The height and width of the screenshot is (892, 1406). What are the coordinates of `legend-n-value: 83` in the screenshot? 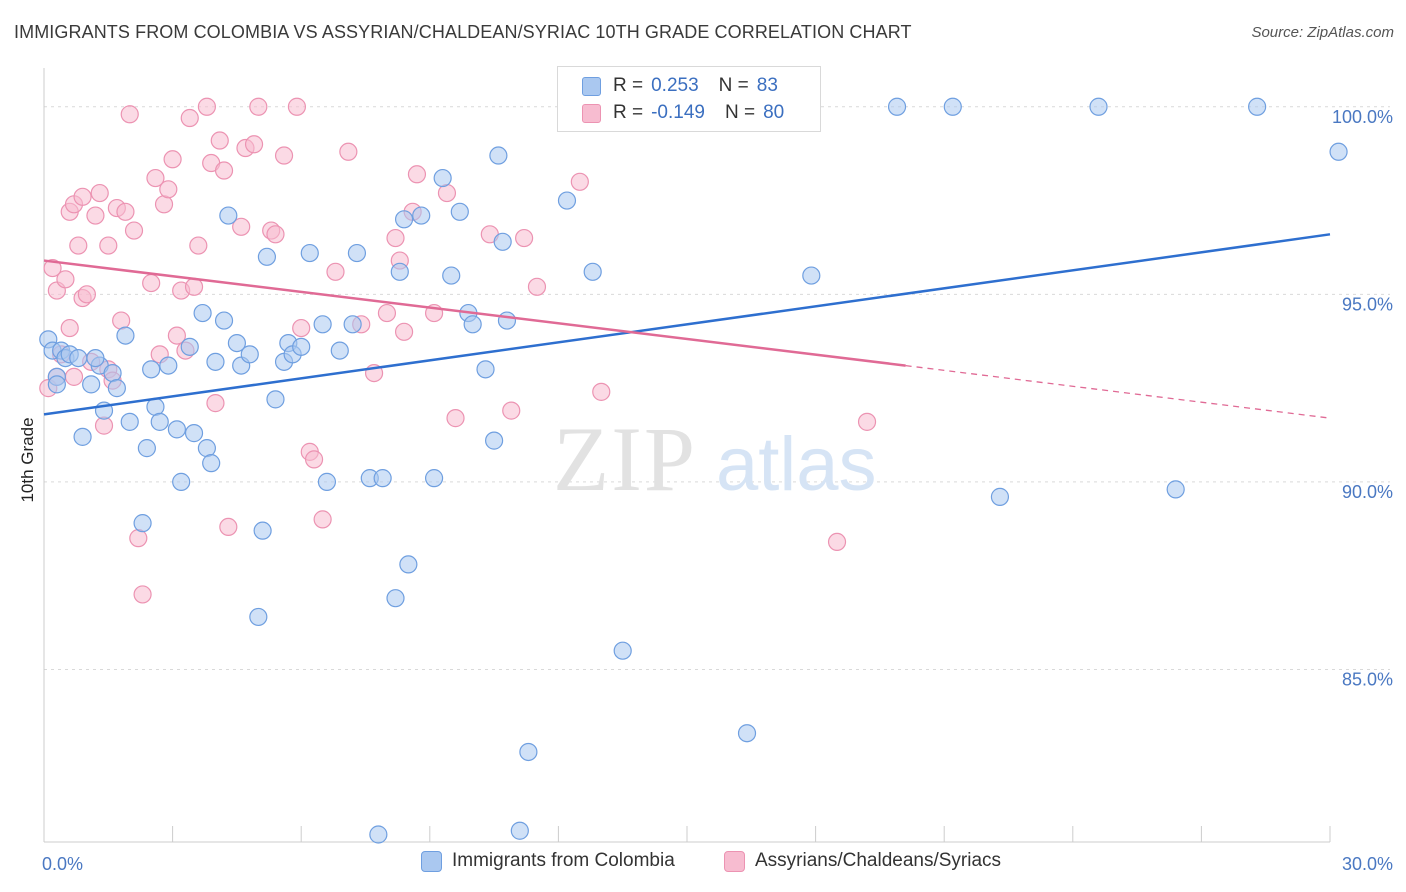 It's located at (767, 85).